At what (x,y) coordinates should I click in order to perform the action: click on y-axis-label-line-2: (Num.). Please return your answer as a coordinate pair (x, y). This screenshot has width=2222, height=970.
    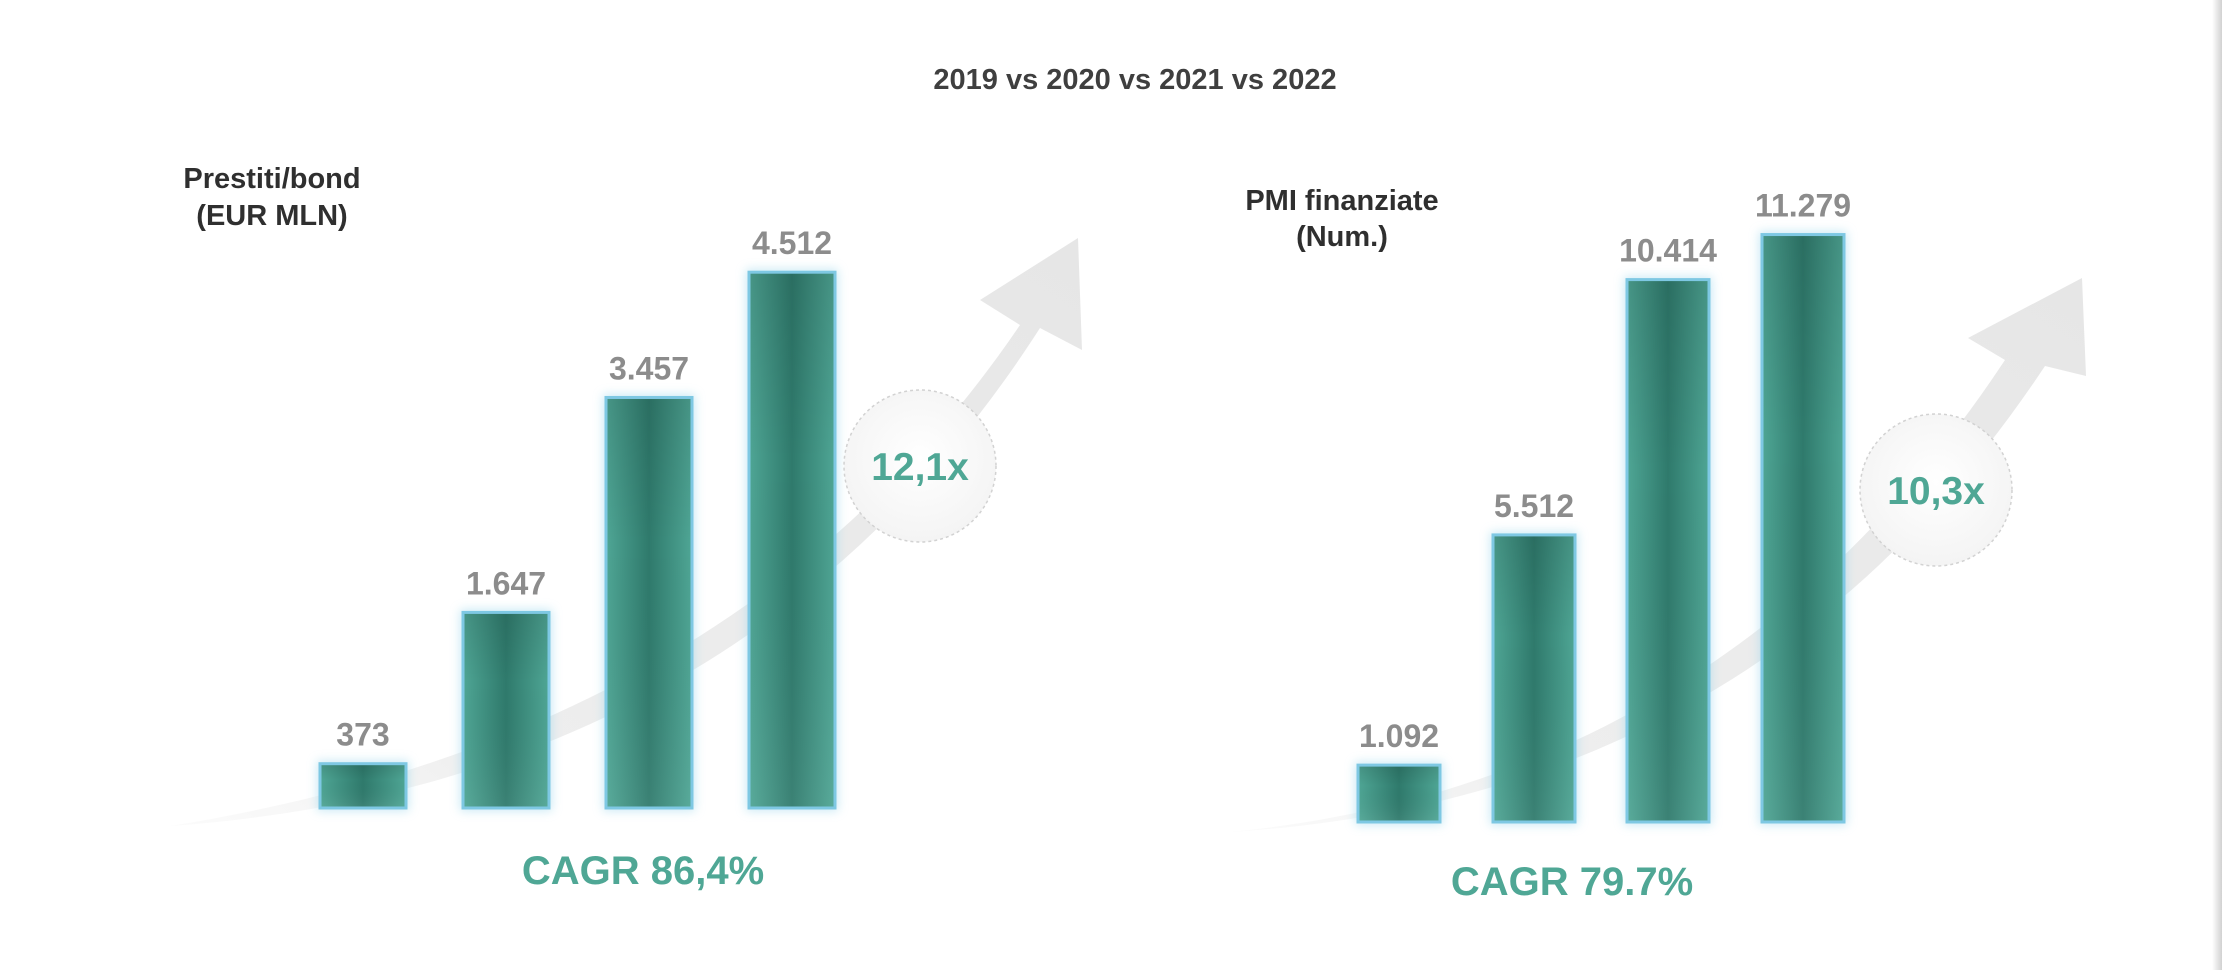
    Looking at the image, I should click on (1342, 237).